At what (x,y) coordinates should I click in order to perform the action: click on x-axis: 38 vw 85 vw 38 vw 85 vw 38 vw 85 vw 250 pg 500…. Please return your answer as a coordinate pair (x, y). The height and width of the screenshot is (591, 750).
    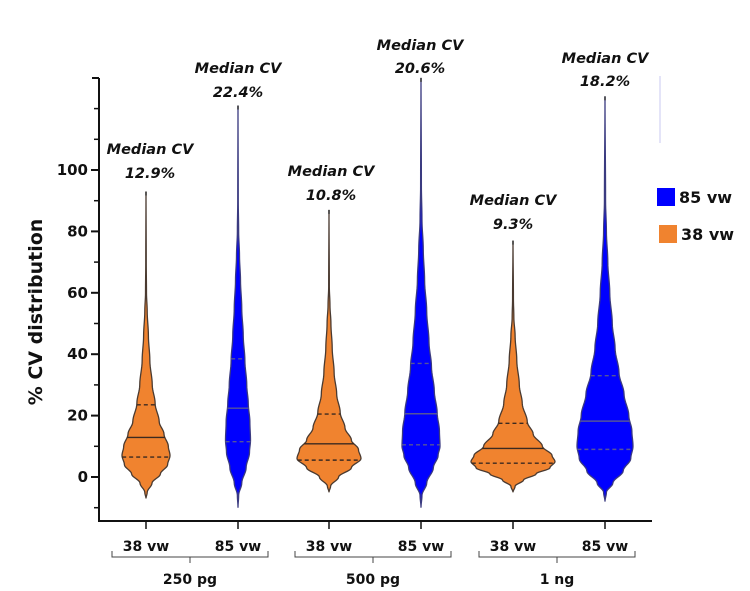
    Looking at the image, I should click on (375, 554).